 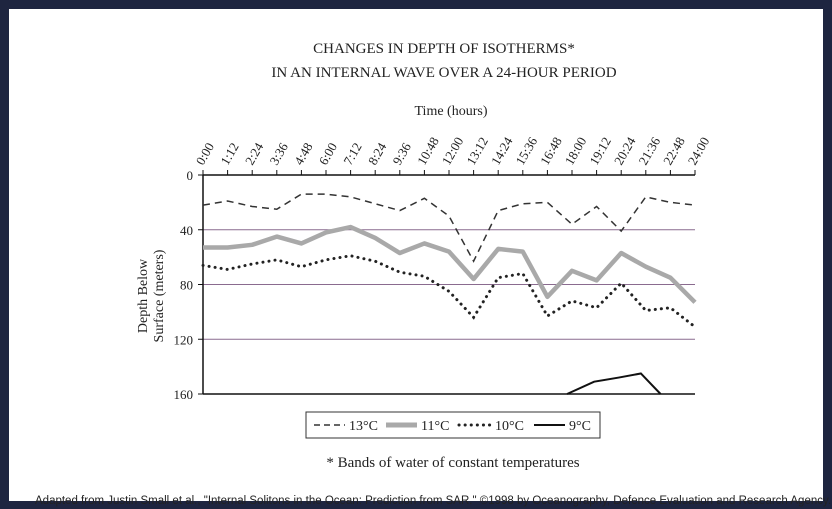 What do you see at coordinates (453, 425) in the screenshot?
I see `legend: 13°C 11°C 10°C 9°C` at bounding box center [453, 425].